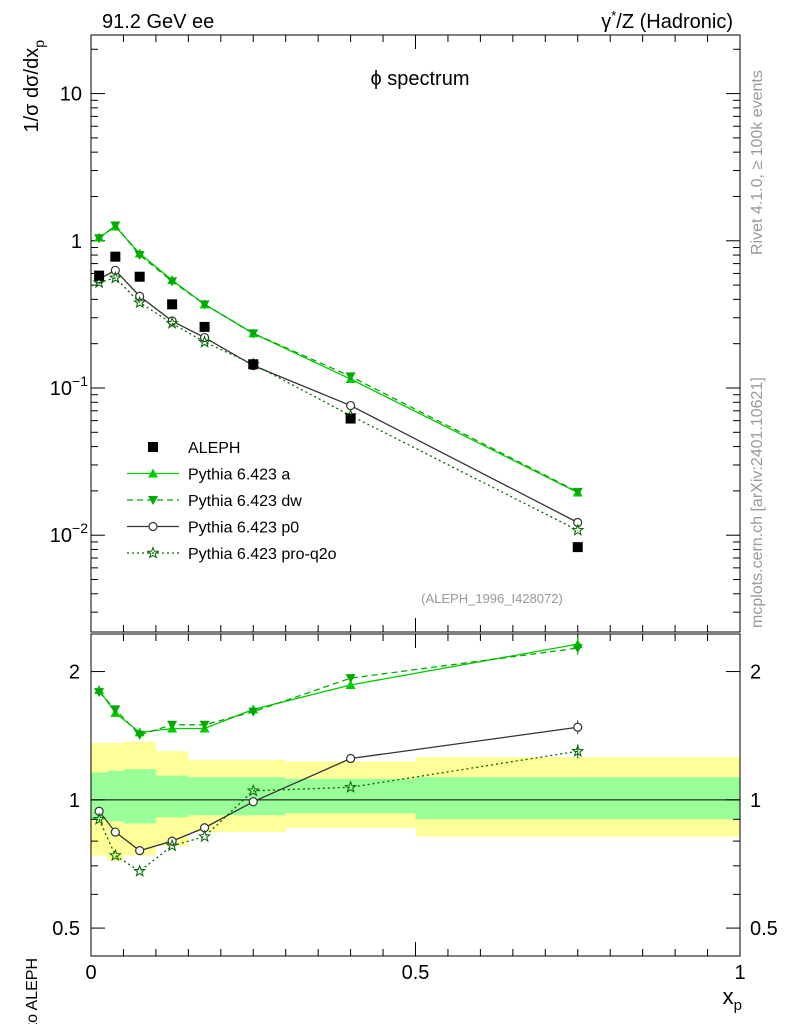 The width and height of the screenshot is (786, 1024). Describe the element at coordinates (239, 475) in the screenshot. I see `legend-label: Pythia 6.423 a` at that location.